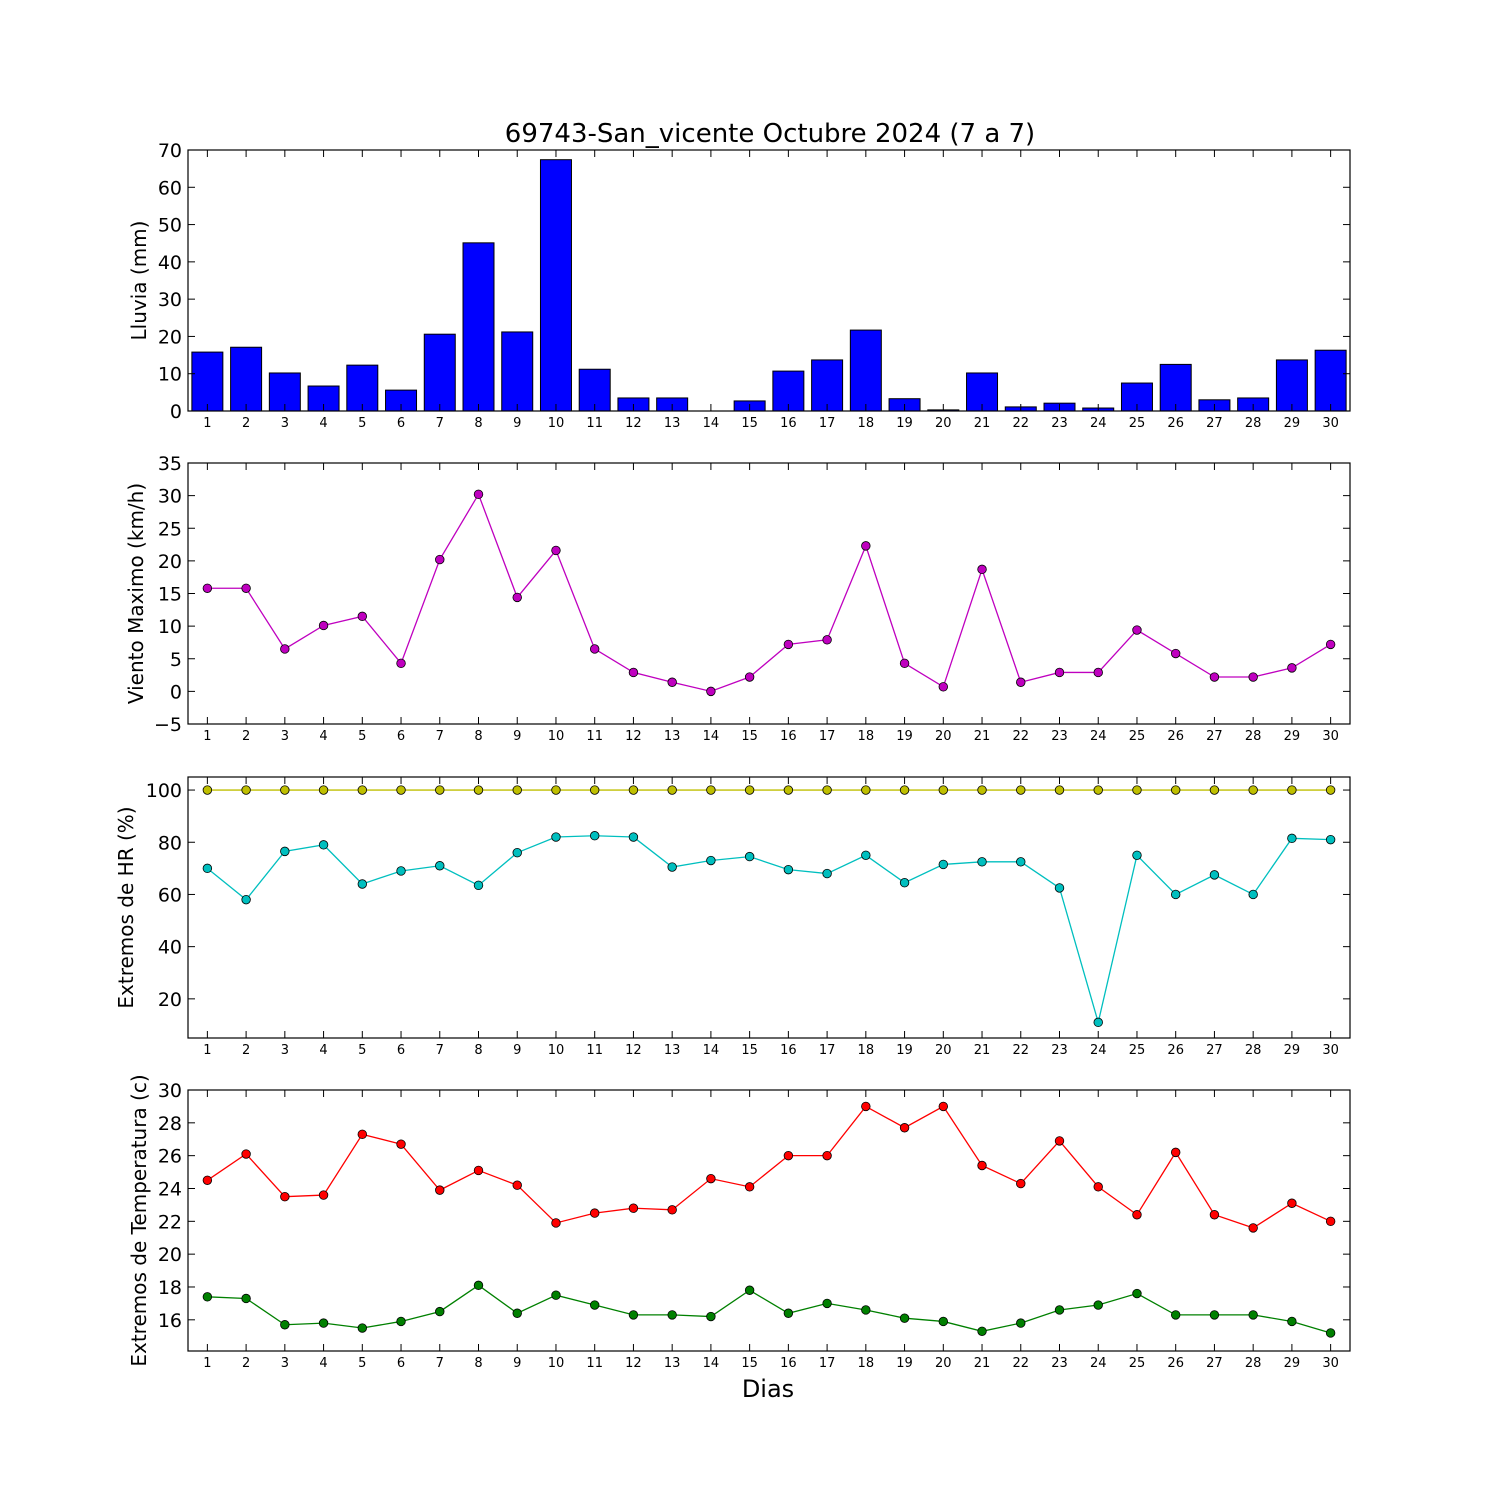 This screenshot has height=1500, width=1500. I want to click on y-axis-label: Lluvia (mm), so click(139, 281).